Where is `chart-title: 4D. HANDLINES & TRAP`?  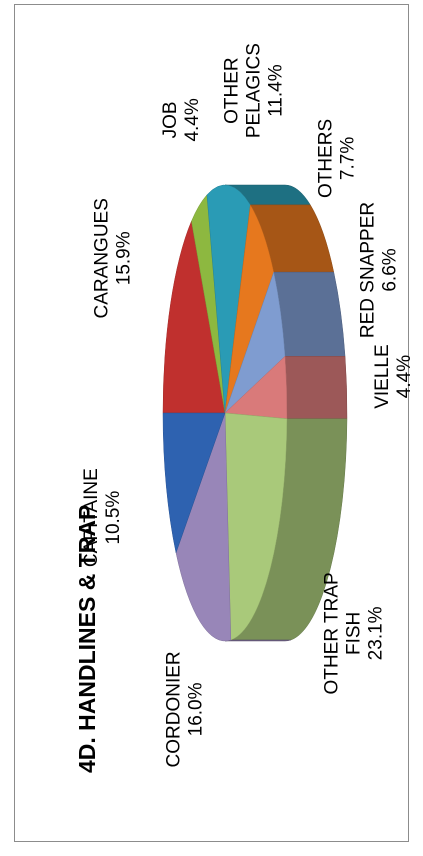 chart-title: 4D. HANDLINES & TRAP is located at coordinates (87, 639).